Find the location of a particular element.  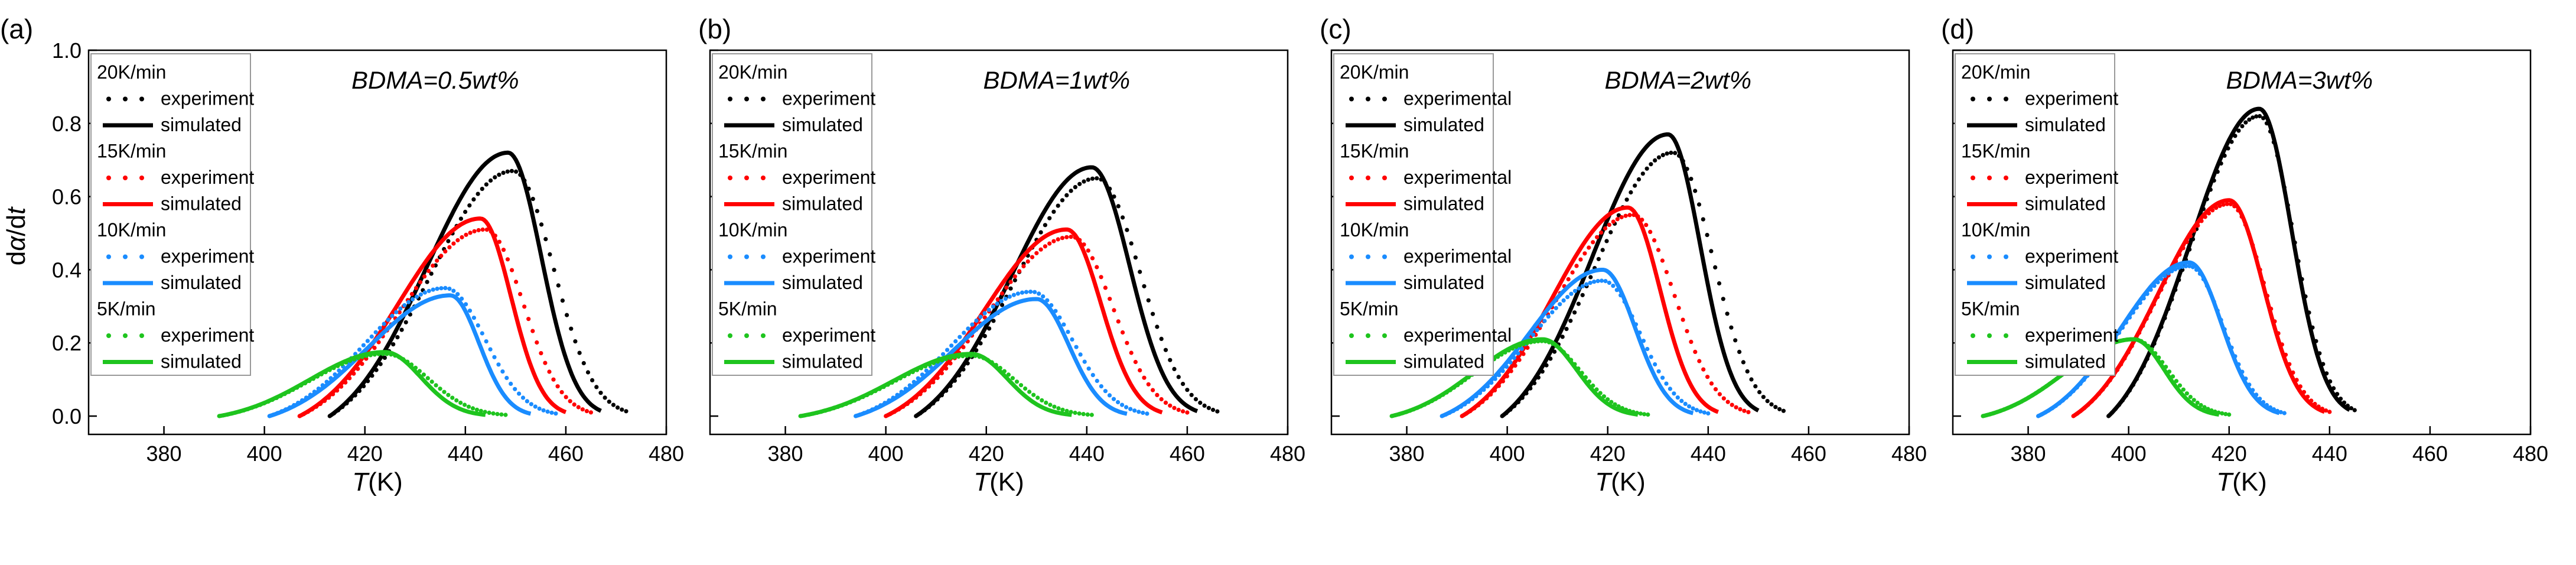

legend-label-simulated: simulated is located at coordinates (201, 361).